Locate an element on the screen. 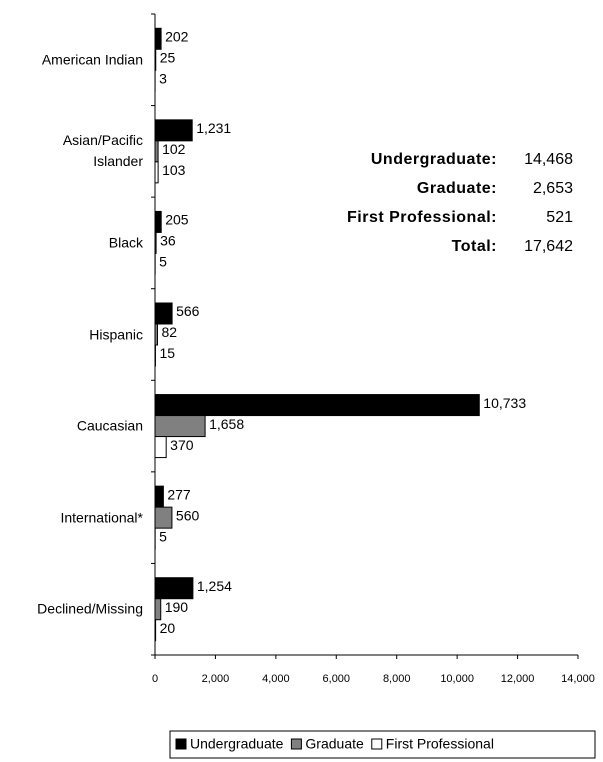  value-label: 560 is located at coordinates (188, 515).